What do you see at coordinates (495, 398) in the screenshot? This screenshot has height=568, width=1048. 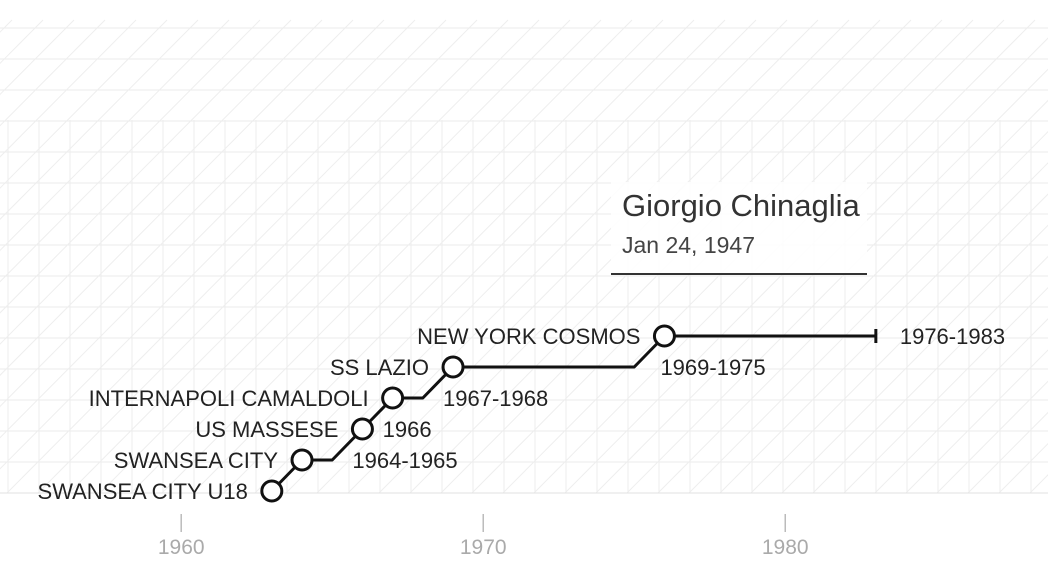 I see `club-period-label: 1967-1968` at bounding box center [495, 398].